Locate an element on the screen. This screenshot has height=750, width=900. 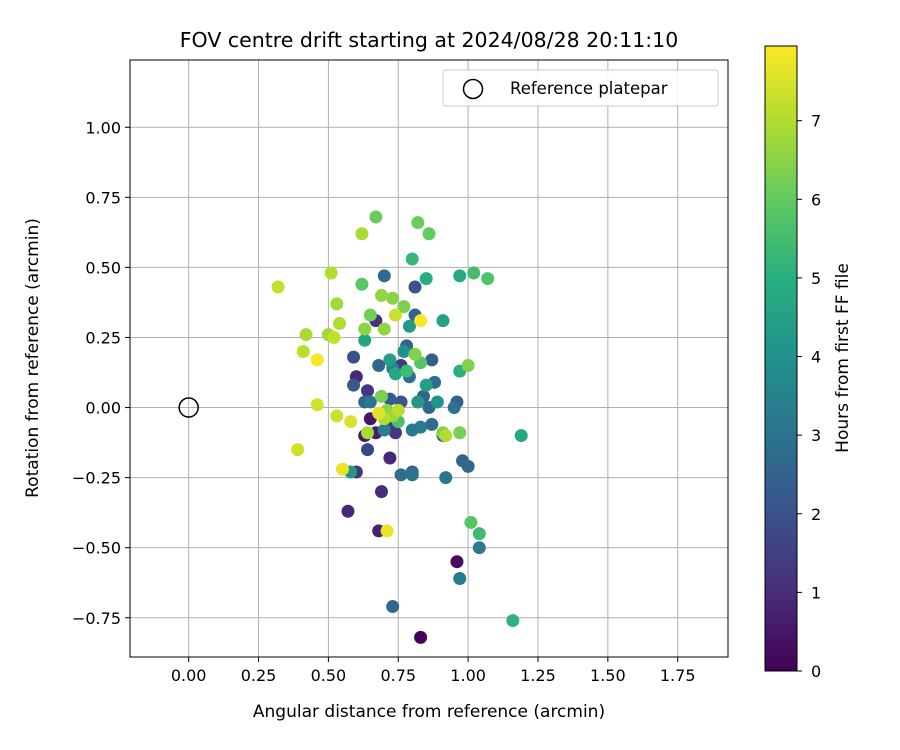
y-tick-label: 1.00 is located at coordinates (103, 127).